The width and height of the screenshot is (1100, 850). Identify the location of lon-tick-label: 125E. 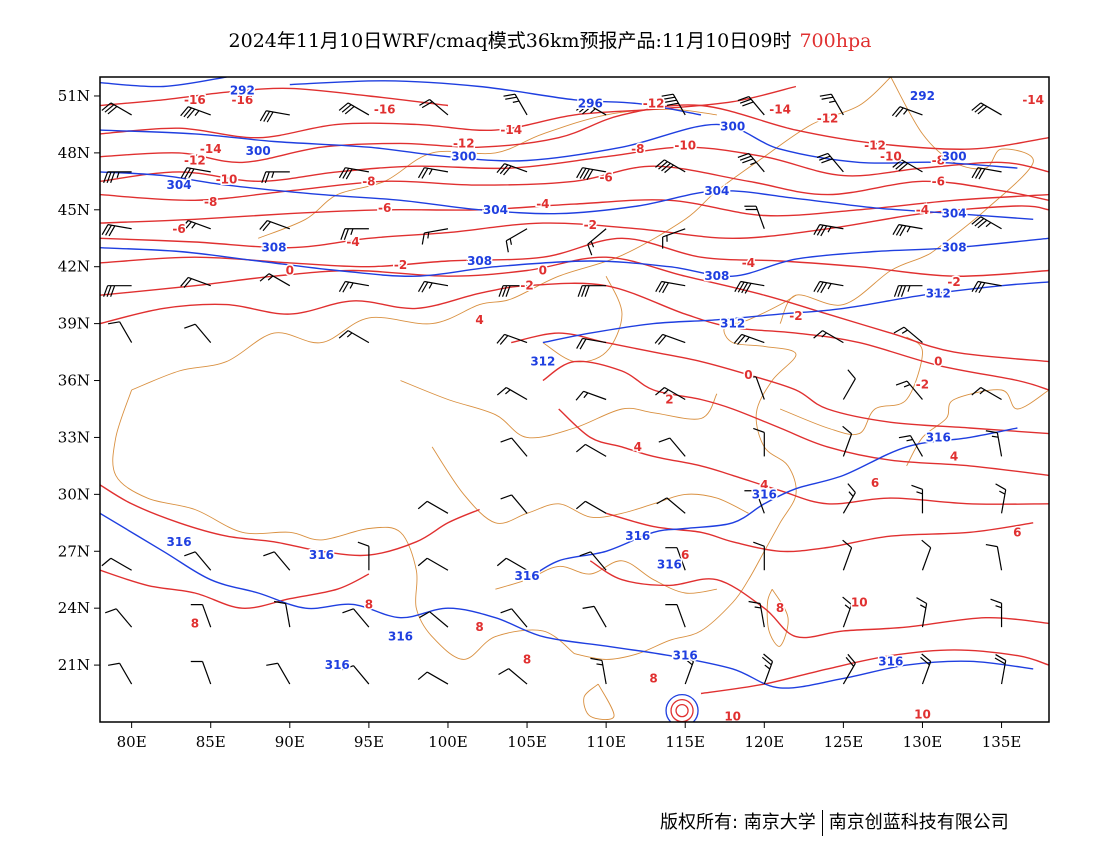
(844, 742).